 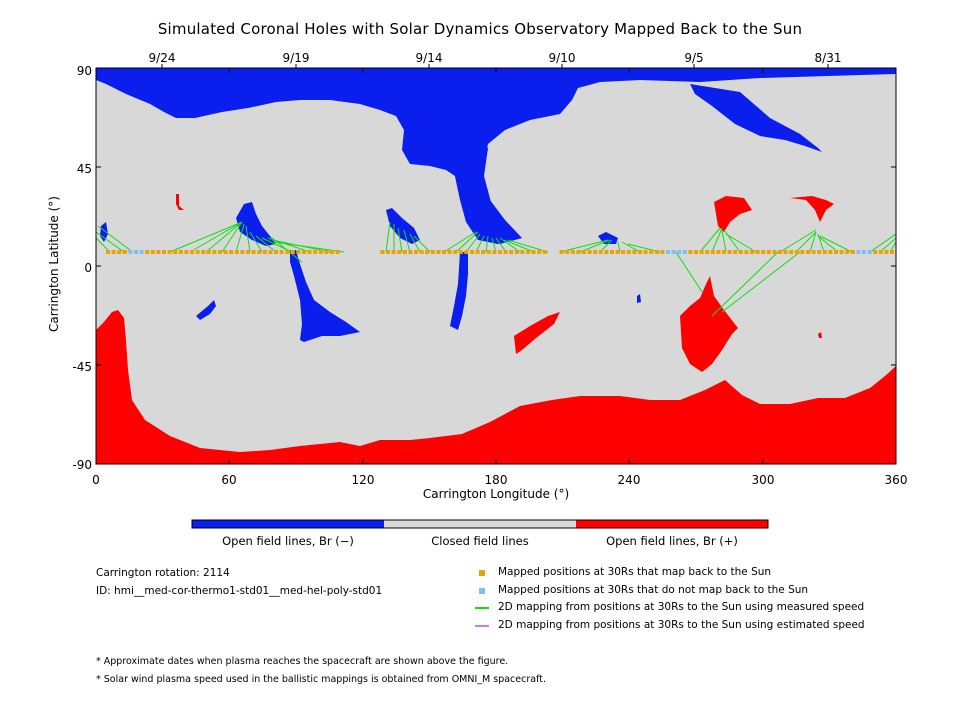 I want to click on carrington-rotation: Carrington rotation: 2114, so click(x=163, y=573).